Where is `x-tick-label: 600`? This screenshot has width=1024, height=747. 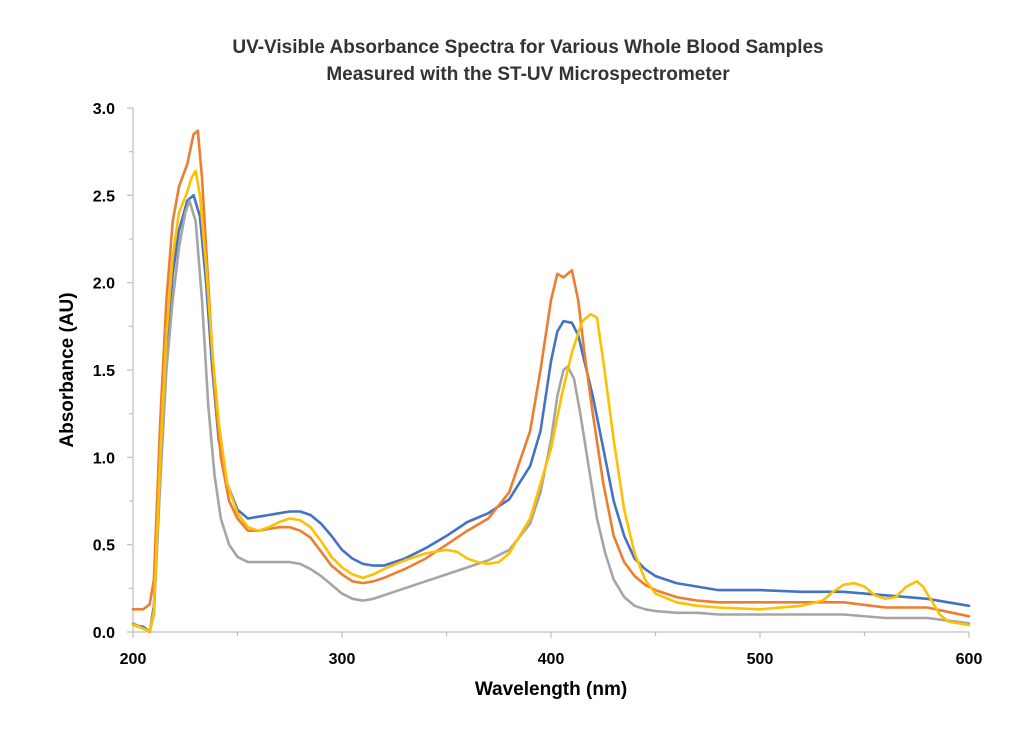
x-tick-label: 600 is located at coordinates (969, 659).